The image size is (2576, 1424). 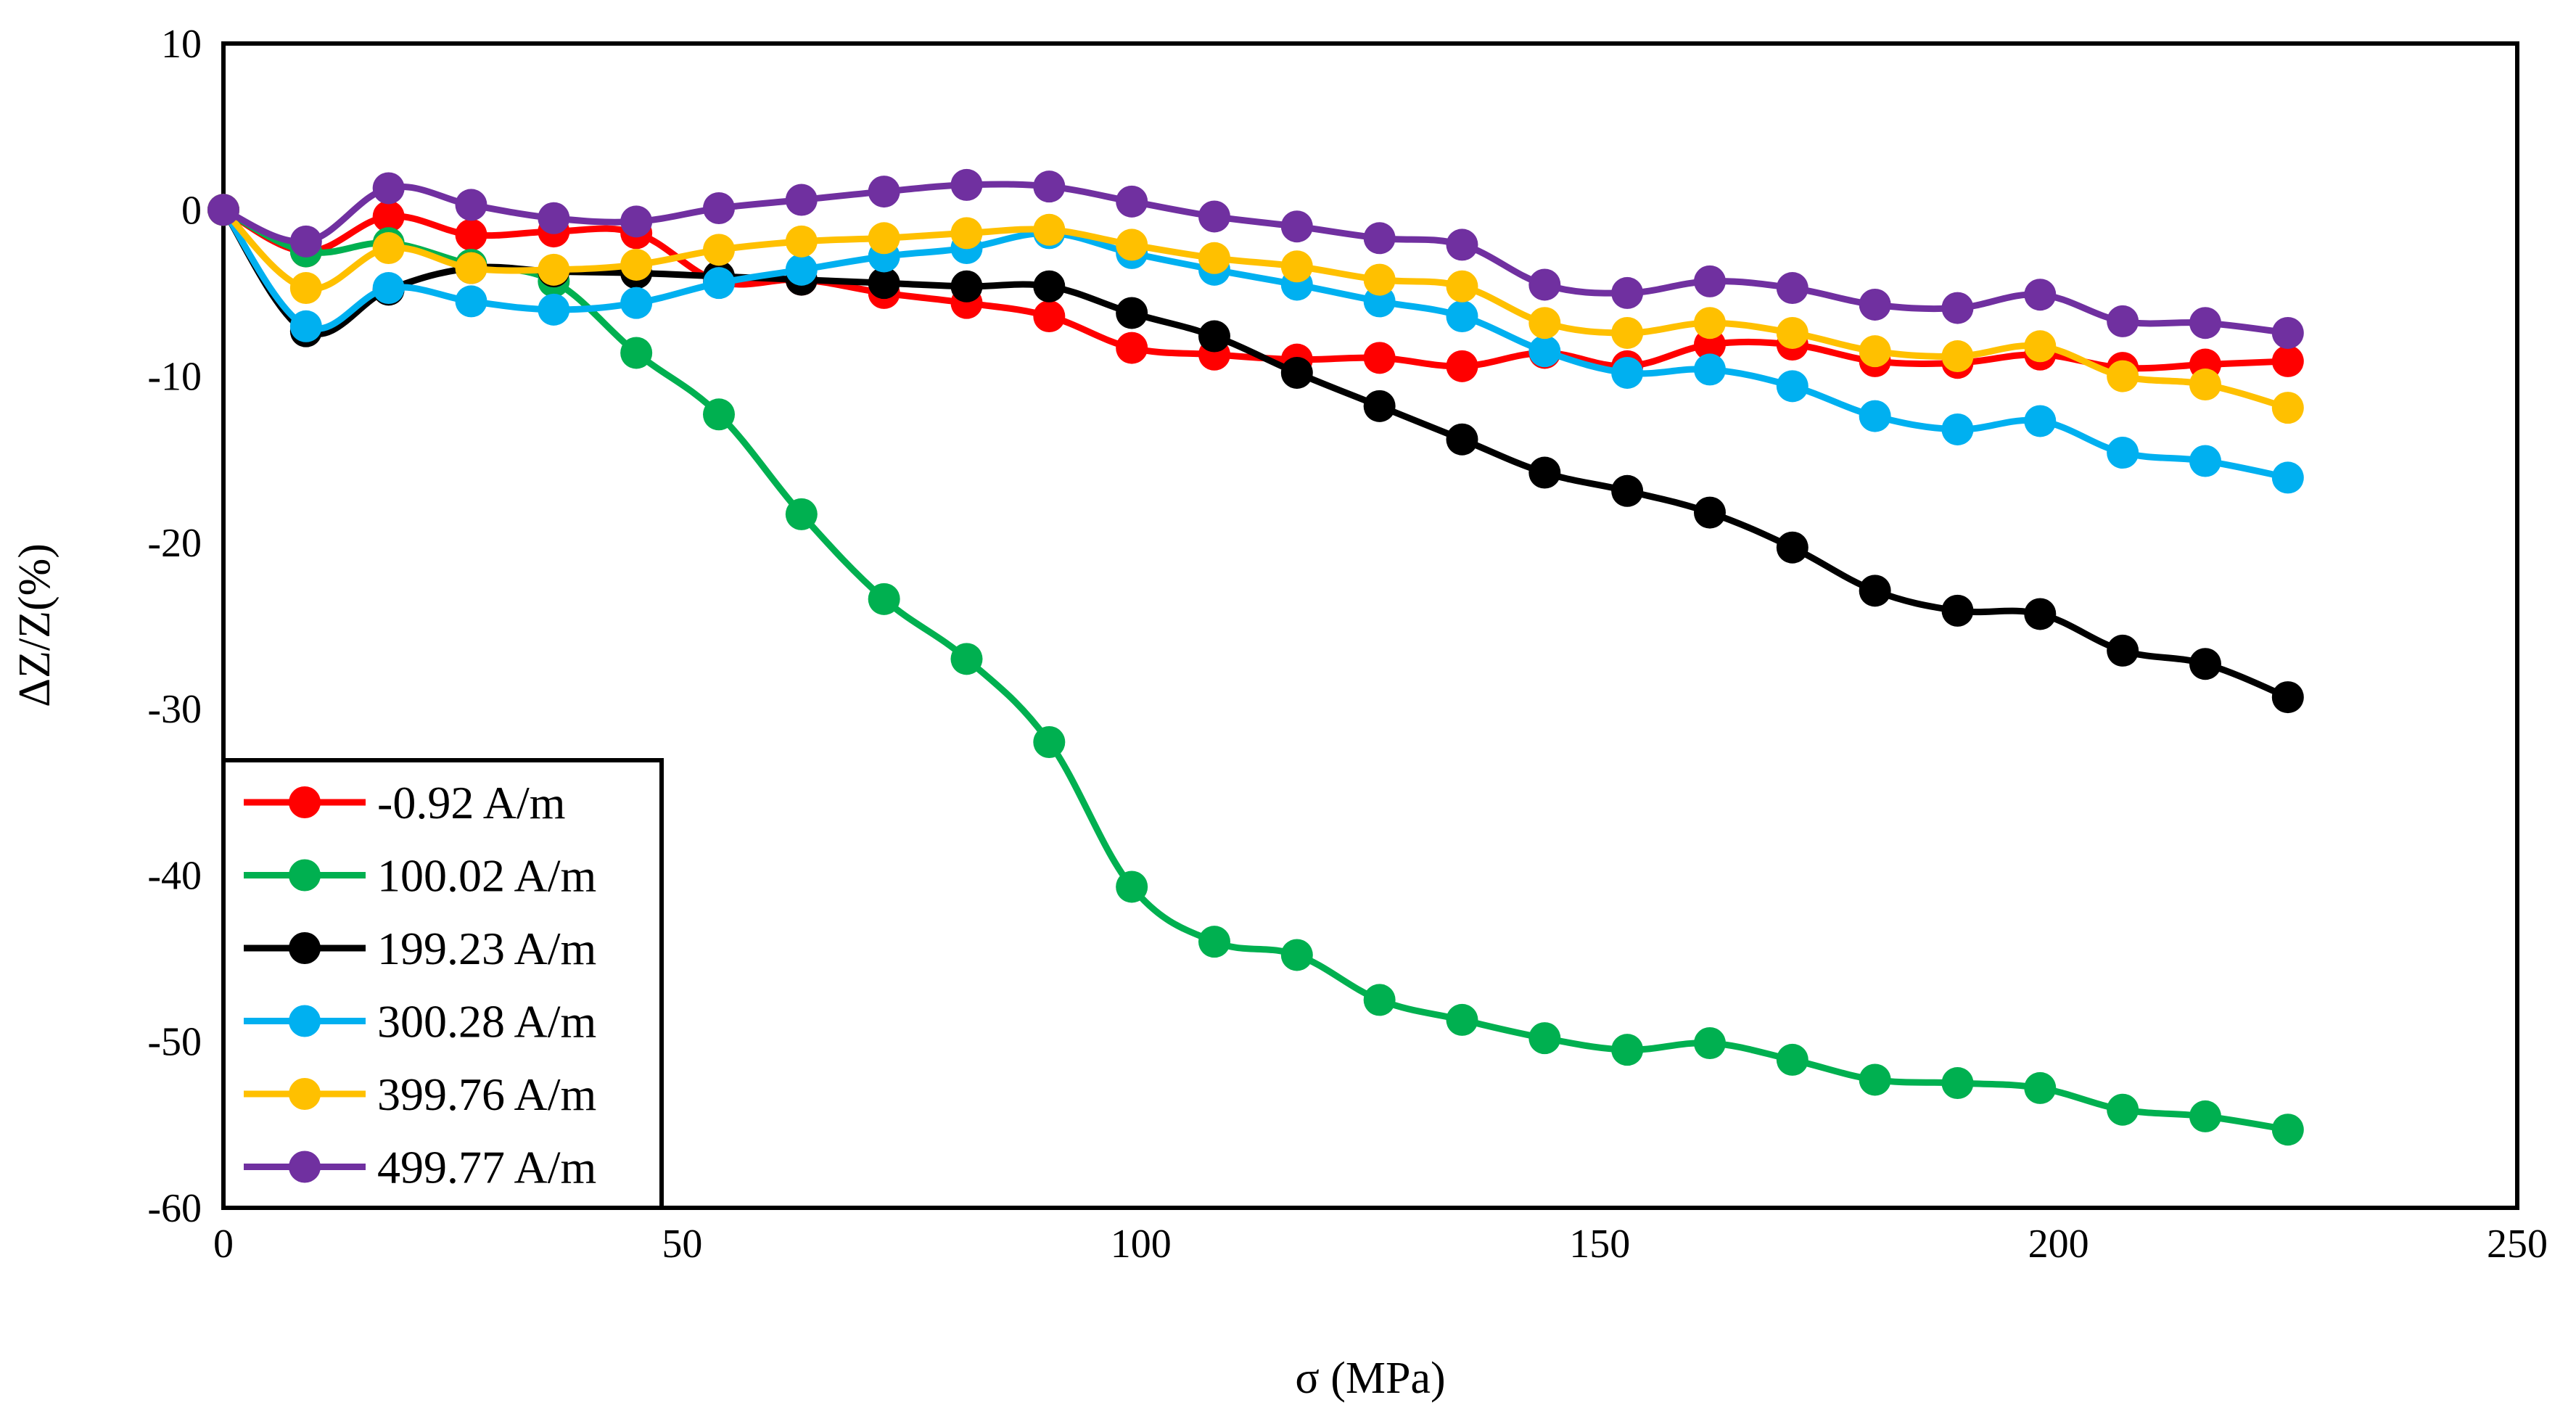 What do you see at coordinates (1141, 1244) in the screenshot?
I see `x-tick-label: 100` at bounding box center [1141, 1244].